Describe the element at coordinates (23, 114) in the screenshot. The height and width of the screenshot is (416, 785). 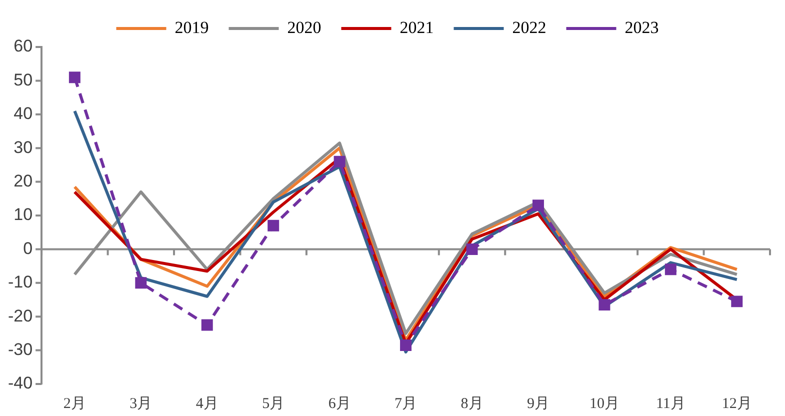
I see `y-tick-label: 40` at that location.